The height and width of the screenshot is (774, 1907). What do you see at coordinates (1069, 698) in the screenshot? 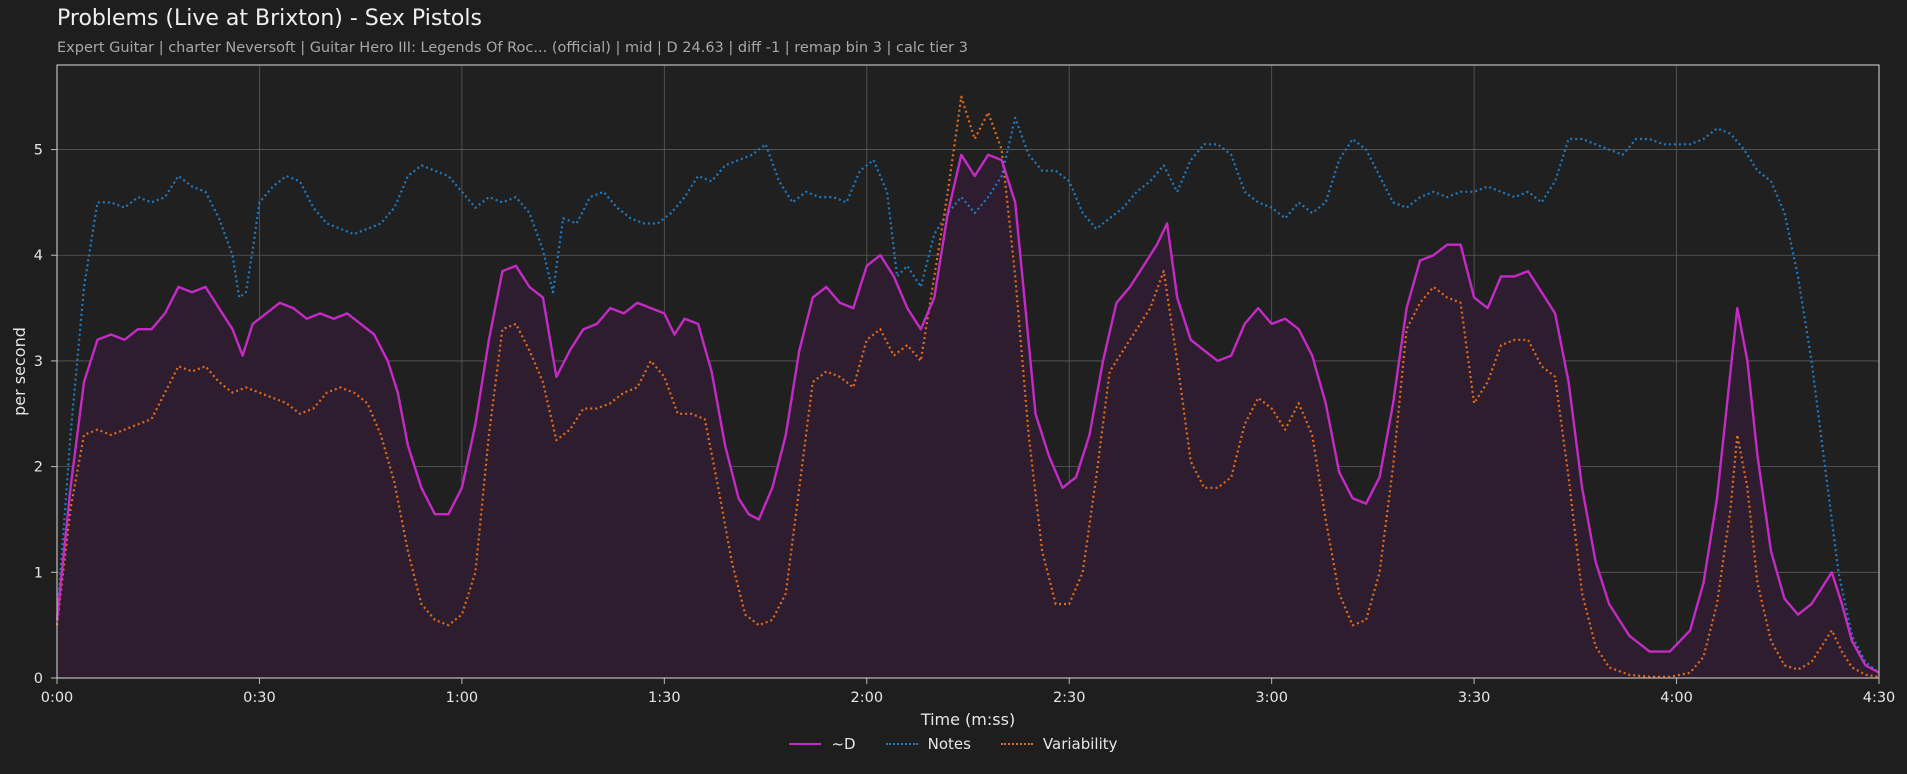
I see `x-tick-label: 2:30` at bounding box center [1069, 698].